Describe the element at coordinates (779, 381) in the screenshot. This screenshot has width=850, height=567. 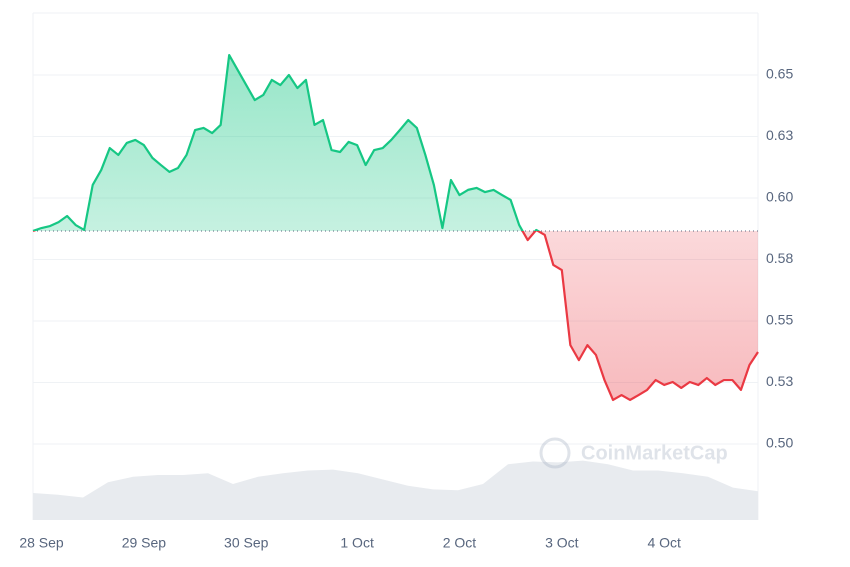
I see `y-tick-label: 0.53` at that location.